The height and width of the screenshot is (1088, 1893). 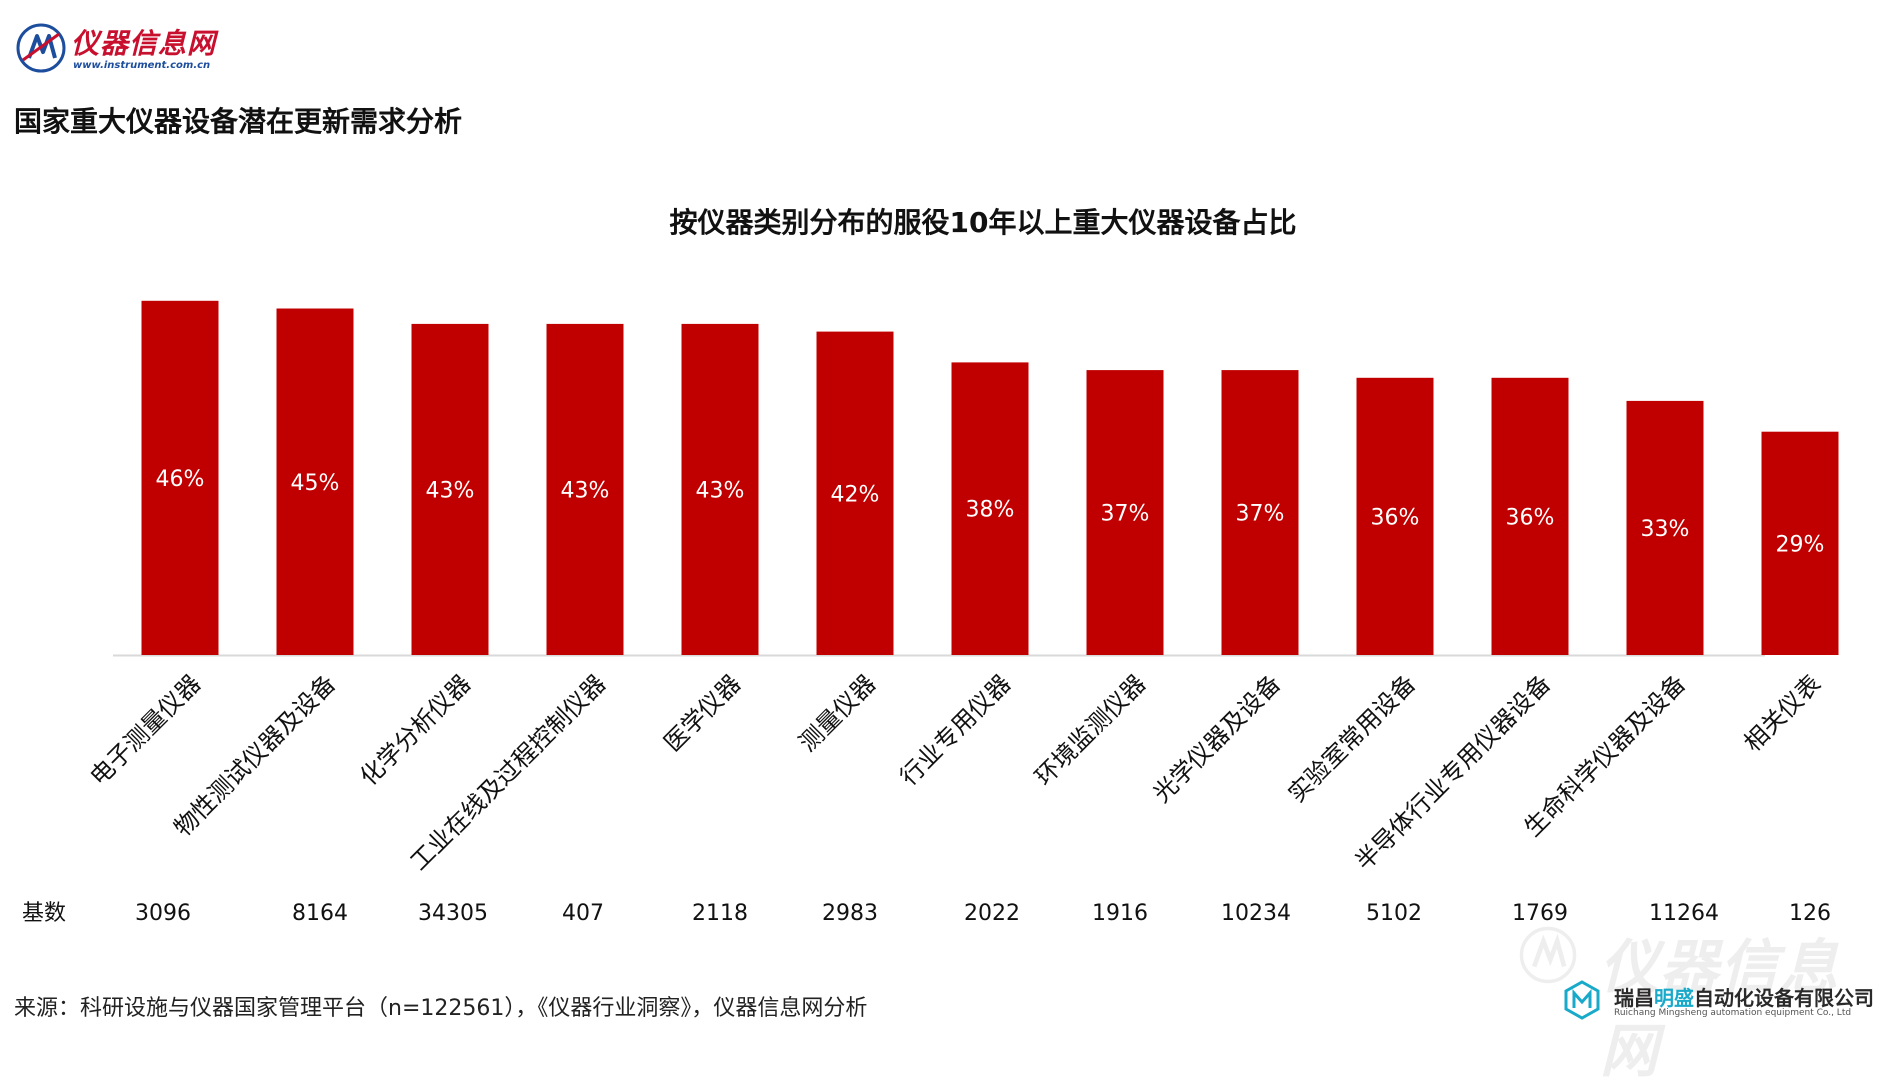 What do you see at coordinates (41, 48) in the screenshot?
I see `logo-mark-icon` at bounding box center [41, 48].